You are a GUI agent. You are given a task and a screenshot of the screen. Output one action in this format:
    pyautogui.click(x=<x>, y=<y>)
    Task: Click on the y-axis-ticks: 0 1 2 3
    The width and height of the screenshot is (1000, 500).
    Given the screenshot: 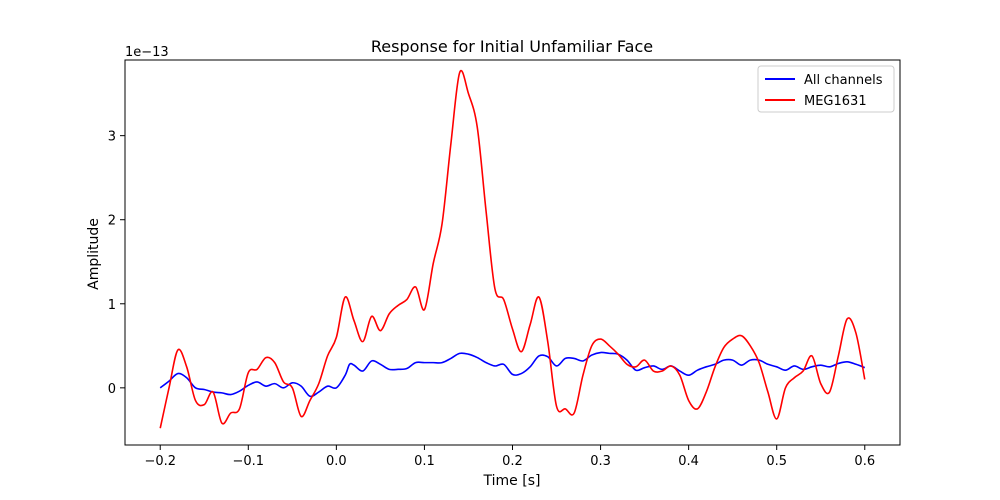 What is the action you would take?
    pyautogui.click(x=116, y=263)
    